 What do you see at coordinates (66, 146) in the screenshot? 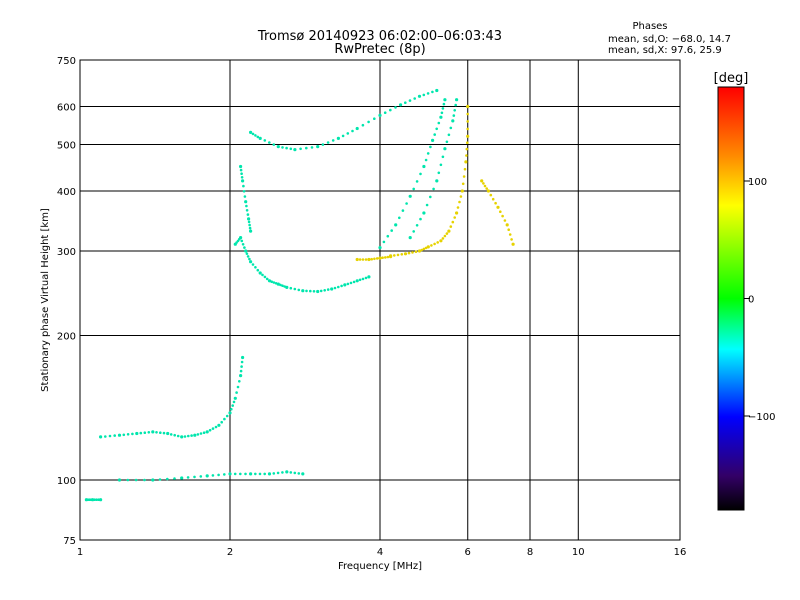
I see `y-tick-label: 500` at bounding box center [66, 146].